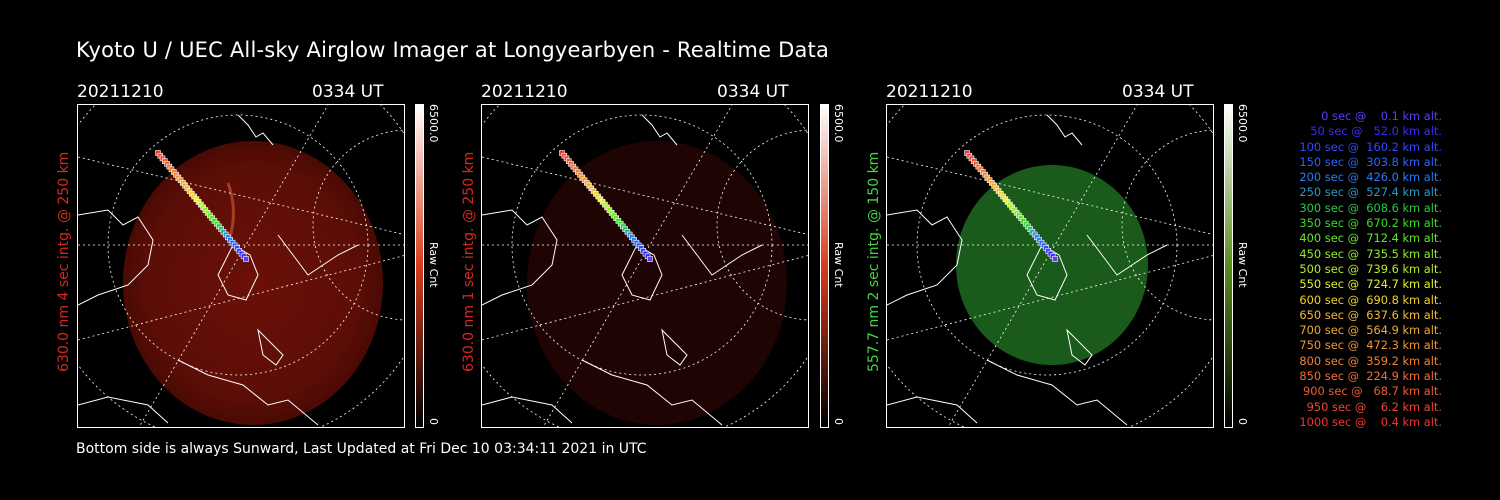 This screenshot has height=500, width=1500. I want to click on legend-row: 350 sec @ 670.2 km alt., so click(1368, 223).